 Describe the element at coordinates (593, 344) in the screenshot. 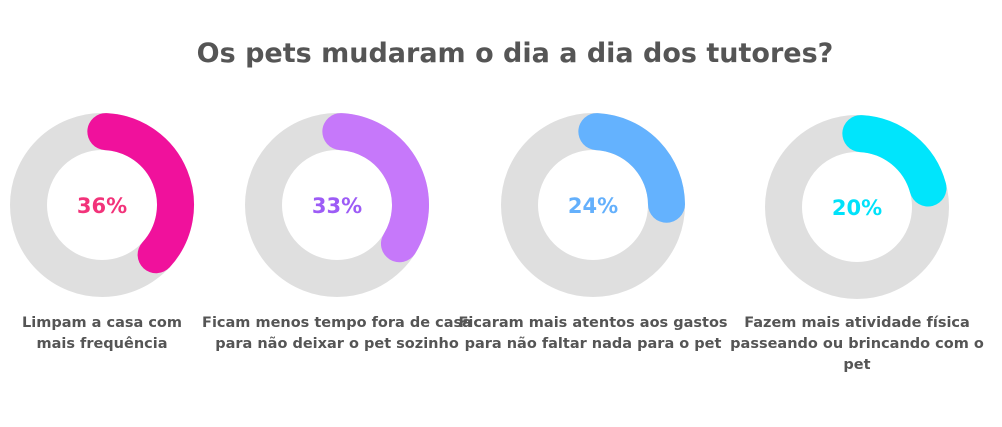

I see `caption-line: para não faltar nada para o pet` at that location.